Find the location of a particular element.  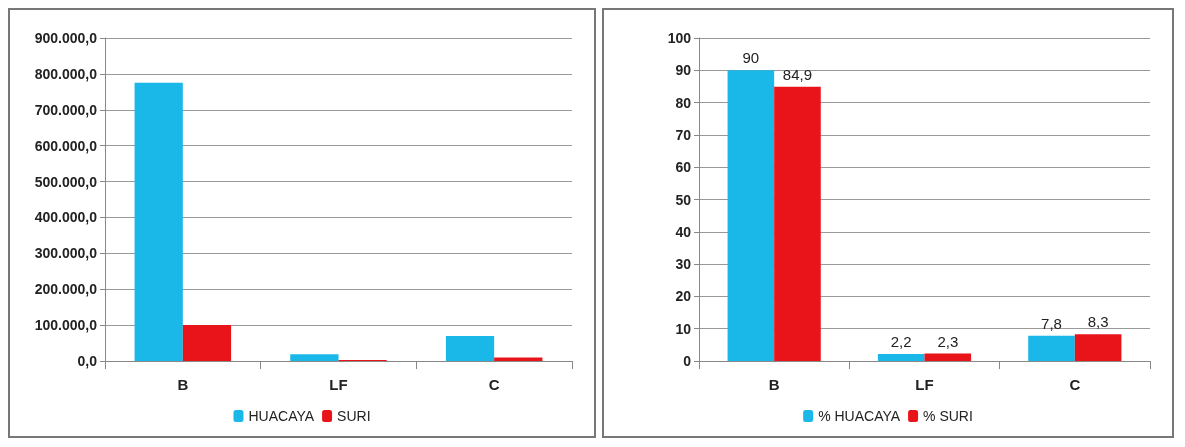

data-label: 7,8 is located at coordinates (1051, 323).